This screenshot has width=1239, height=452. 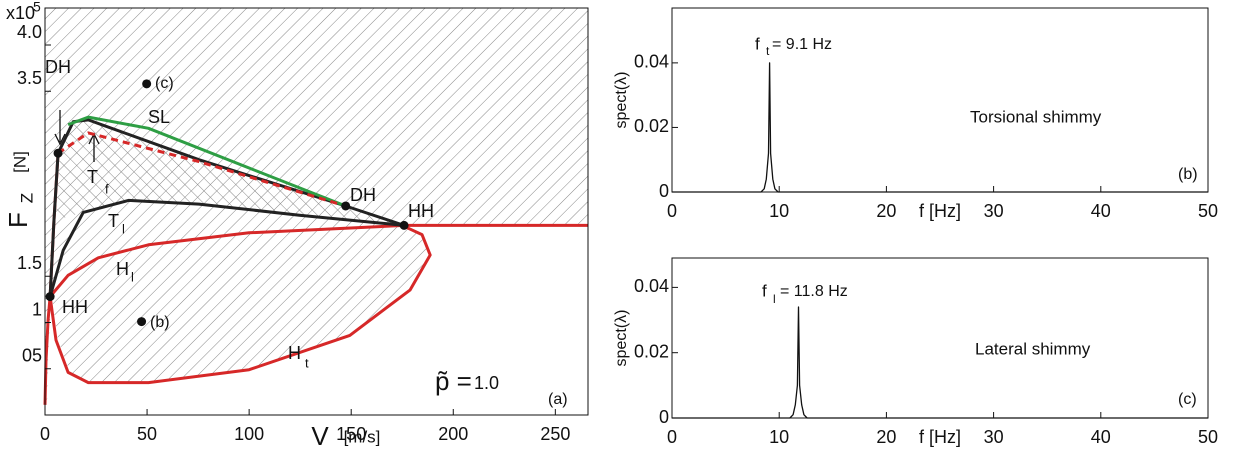 What do you see at coordinates (37, 7) in the screenshot?
I see `y-exponent: 5` at bounding box center [37, 7].